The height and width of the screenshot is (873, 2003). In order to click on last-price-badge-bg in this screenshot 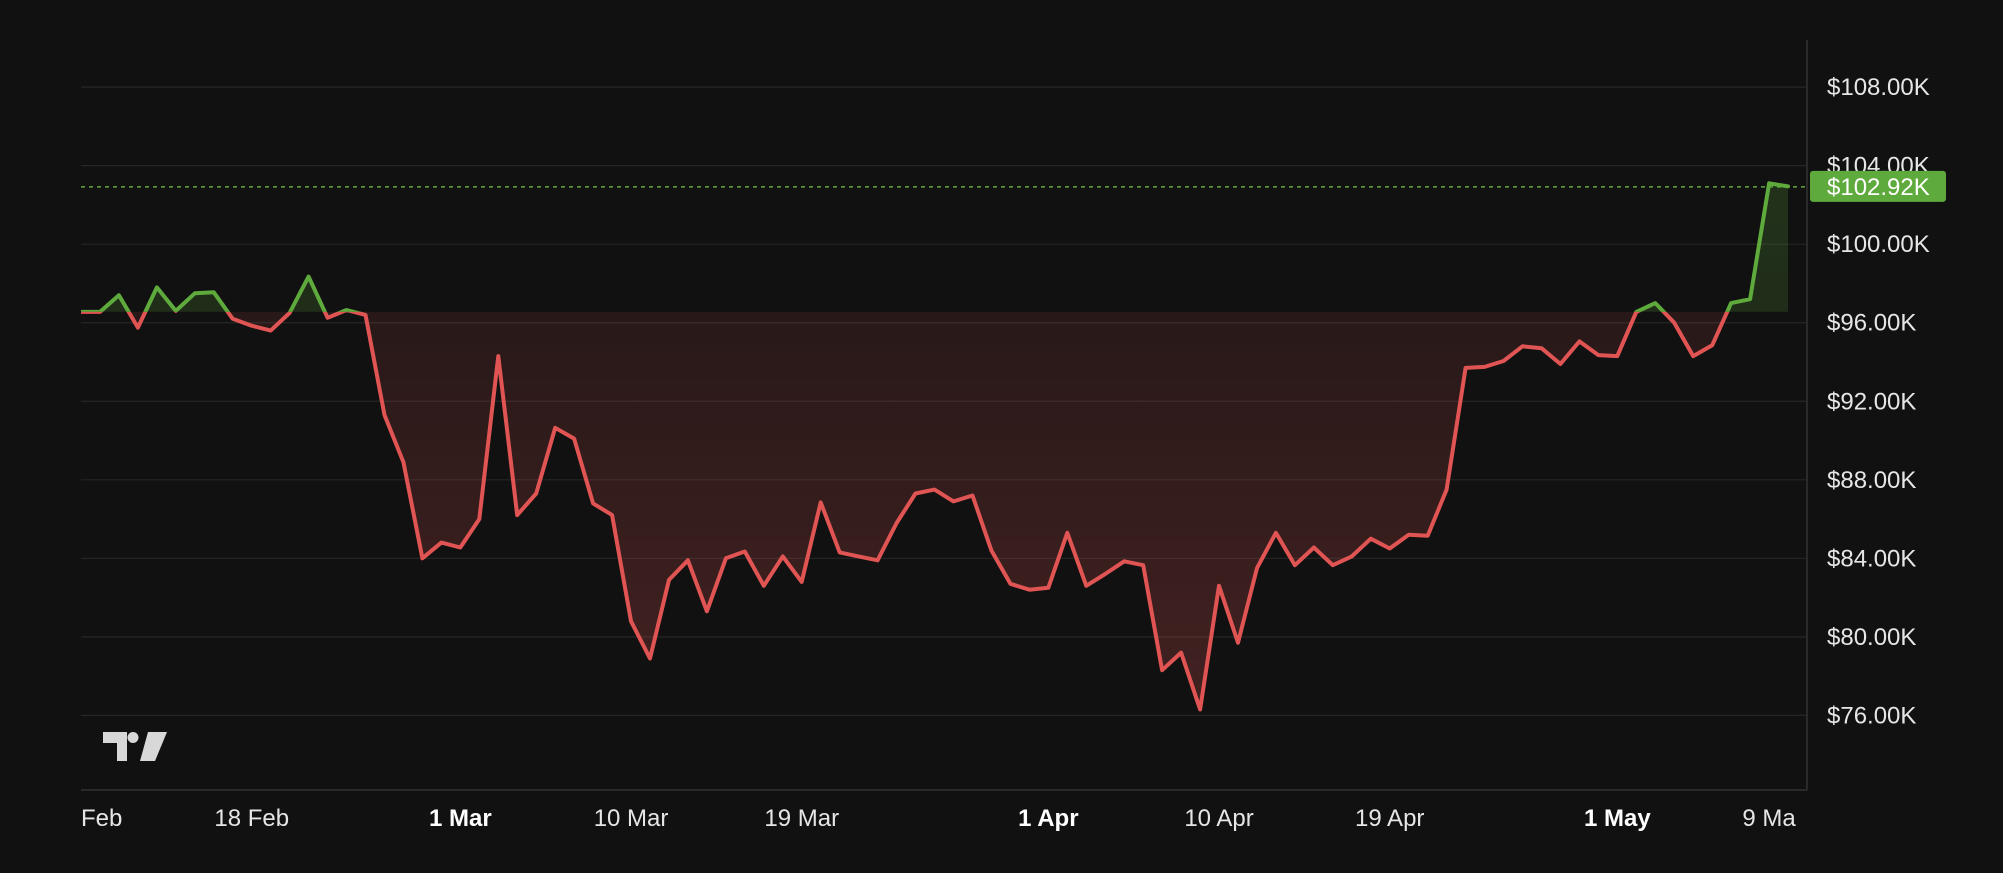, I will do `click(1878, 186)`.